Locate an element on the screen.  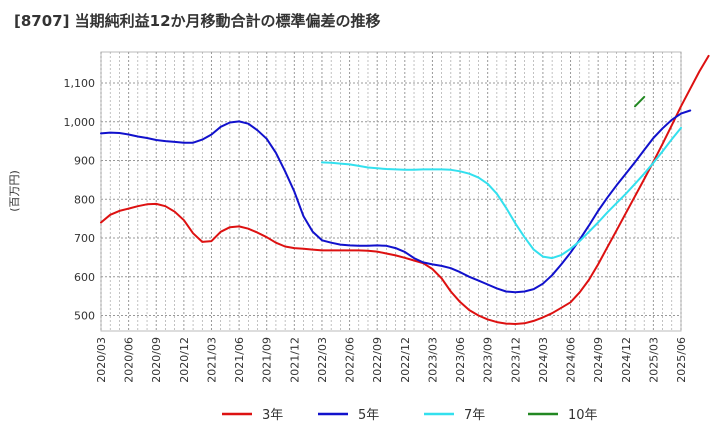
x-tick-label: 2020/12 is located at coordinates (184, 360).